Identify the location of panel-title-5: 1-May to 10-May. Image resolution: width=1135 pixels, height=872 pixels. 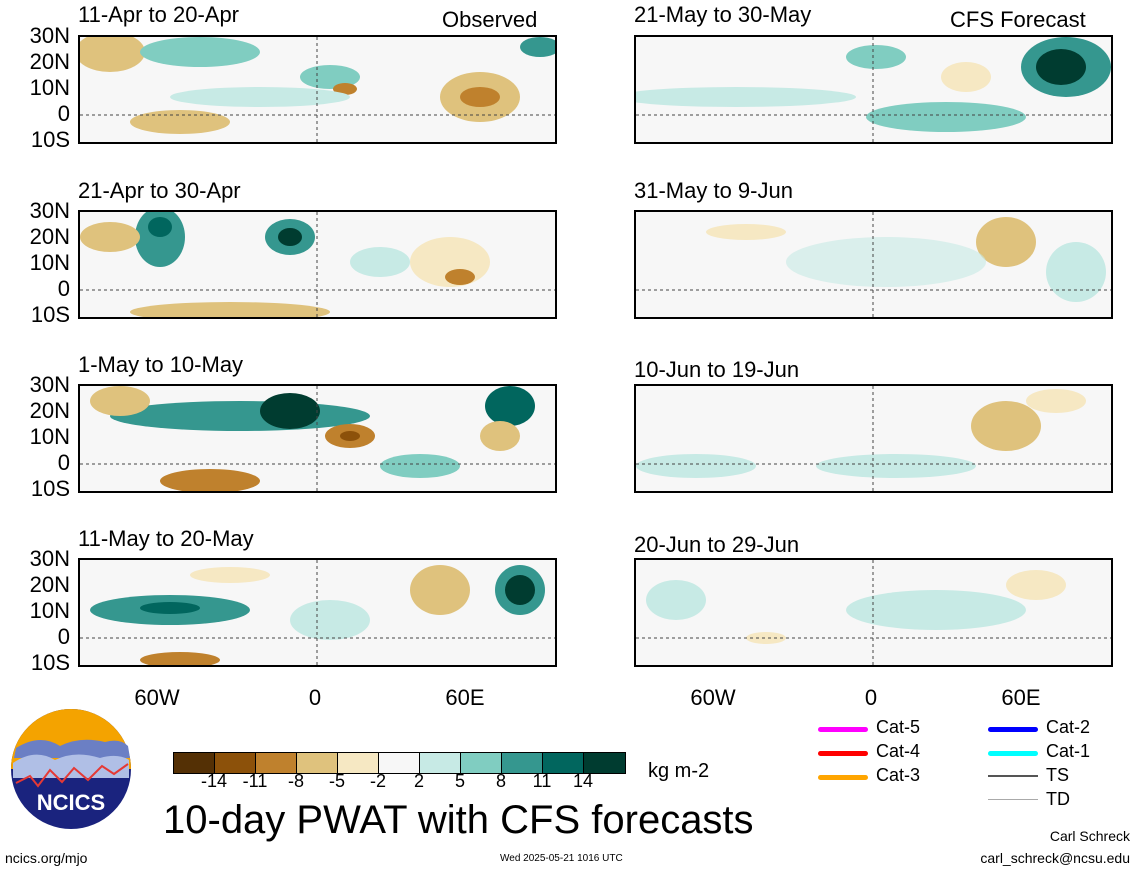
(161, 364).